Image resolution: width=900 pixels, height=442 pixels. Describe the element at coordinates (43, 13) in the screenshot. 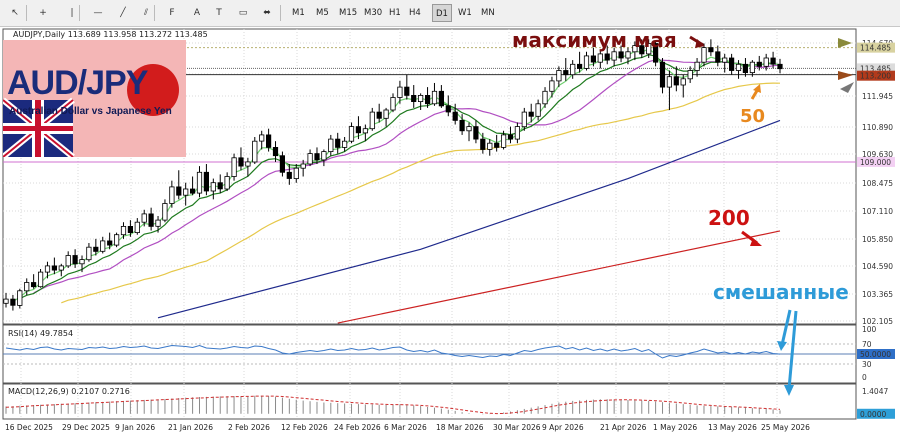

I see `crosshair-icon: +` at that location.